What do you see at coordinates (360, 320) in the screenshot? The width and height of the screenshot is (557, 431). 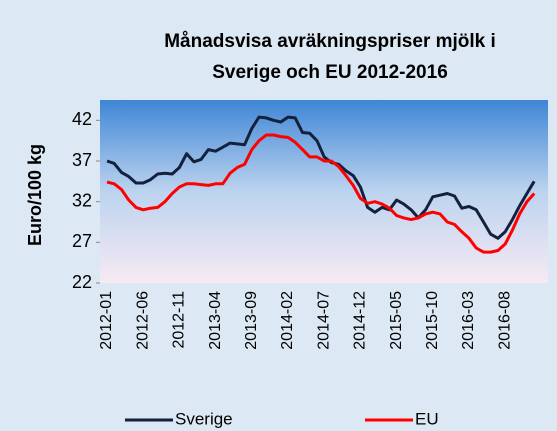 I see `x-tick-label: 2014-12` at bounding box center [360, 320].